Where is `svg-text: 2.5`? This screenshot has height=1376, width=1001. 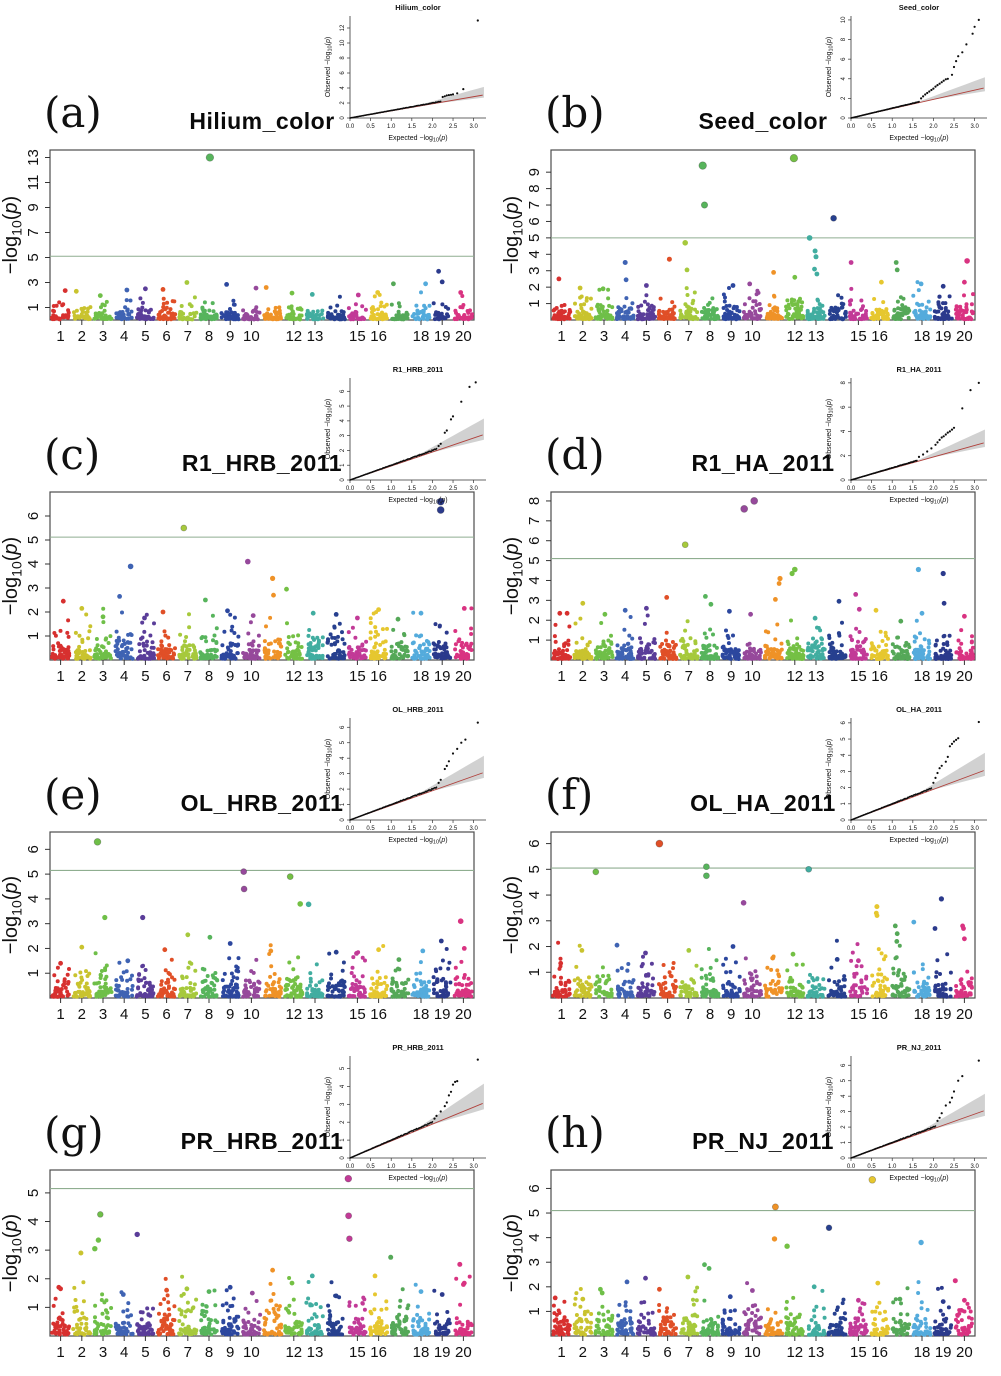
svg-text: 2.5 is located at coordinates (453, 127).